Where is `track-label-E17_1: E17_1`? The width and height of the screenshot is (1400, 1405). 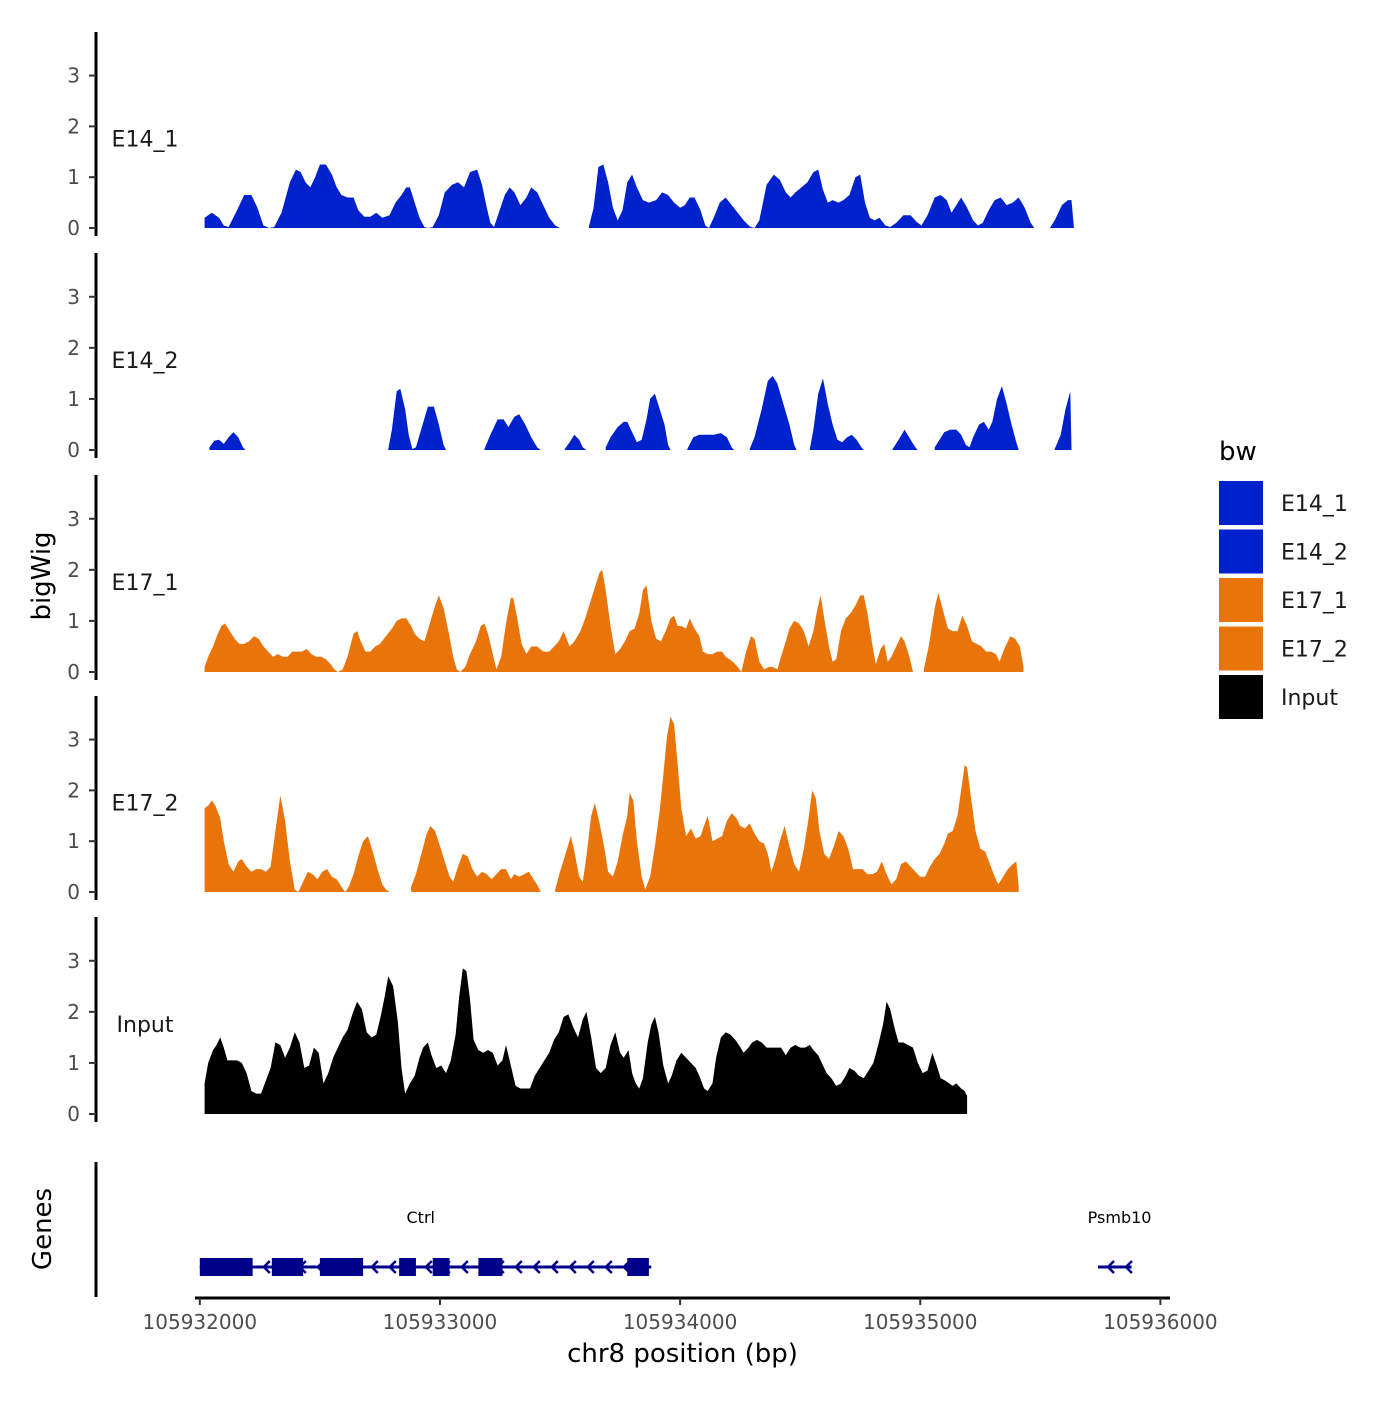 track-label-E17_1: E17_1 is located at coordinates (145, 583).